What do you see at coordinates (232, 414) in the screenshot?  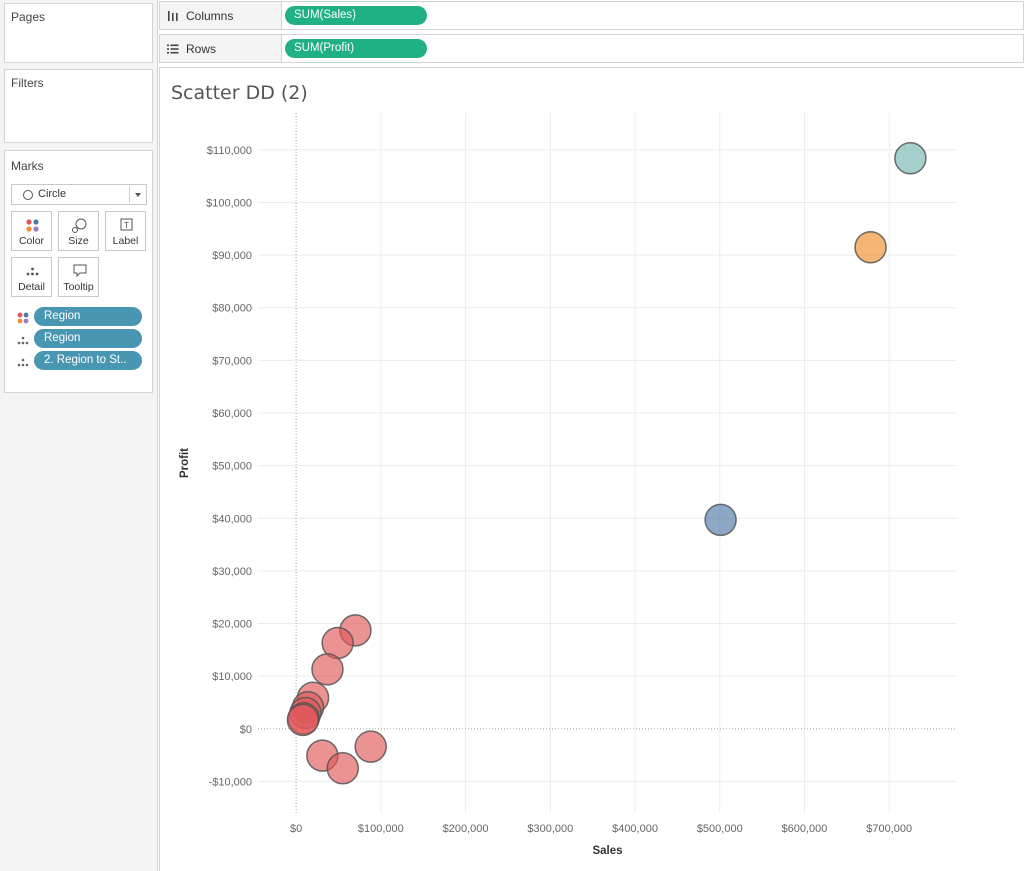 I see `y-tick-label: $60,000` at bounding box center [232, 414].